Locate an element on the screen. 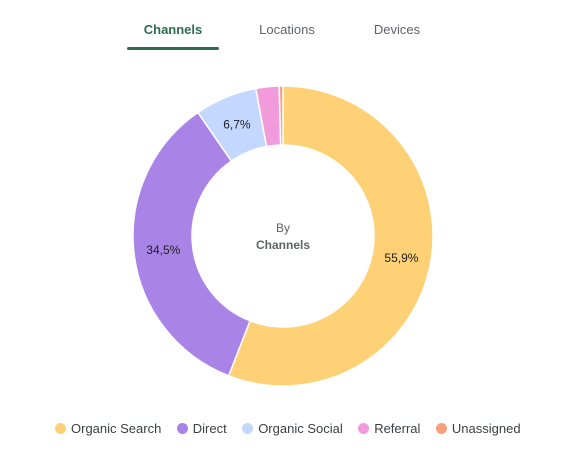 Image resolution: width=565 pixels, height=456 pixels. tab-bar: Channels Locations Devices is located at coordinates (282, 26).